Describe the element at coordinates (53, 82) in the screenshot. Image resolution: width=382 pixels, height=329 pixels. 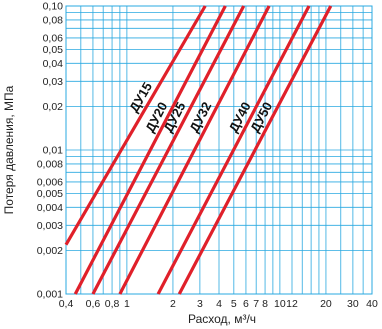
I see `y-tick-label: 0,03` at that location.